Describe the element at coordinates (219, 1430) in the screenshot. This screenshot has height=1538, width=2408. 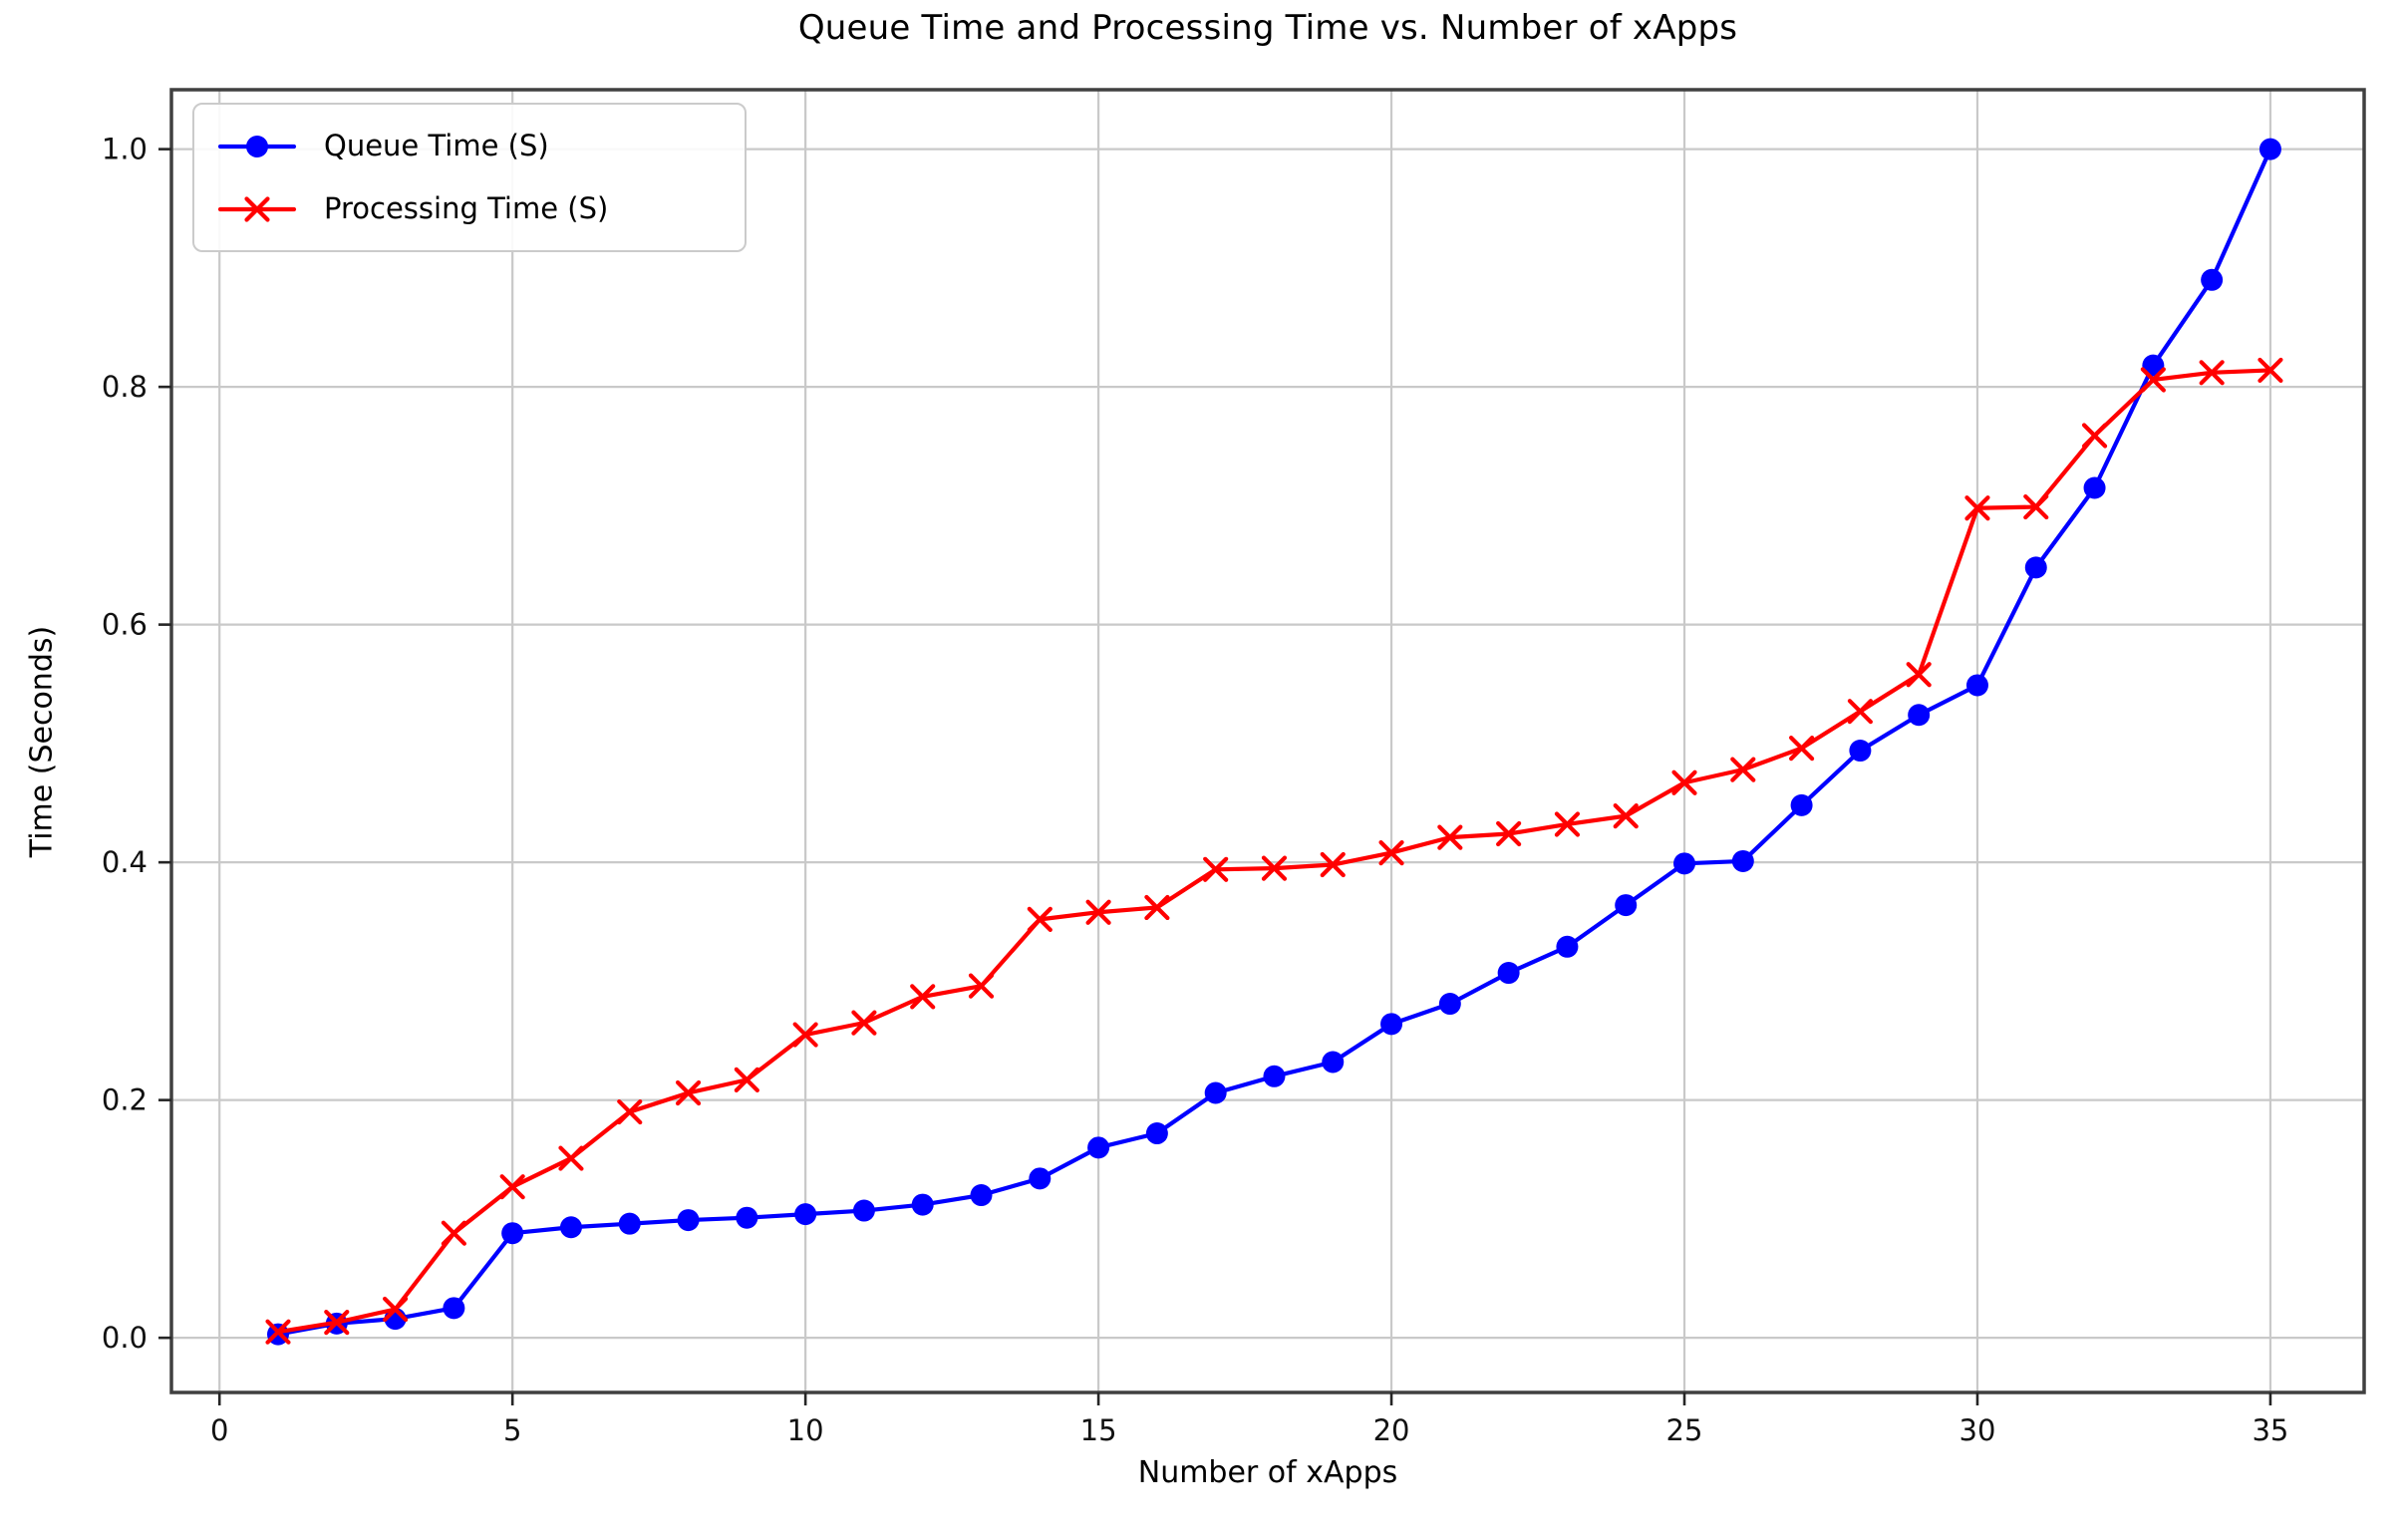
I see `svg-text: 0` at that location.